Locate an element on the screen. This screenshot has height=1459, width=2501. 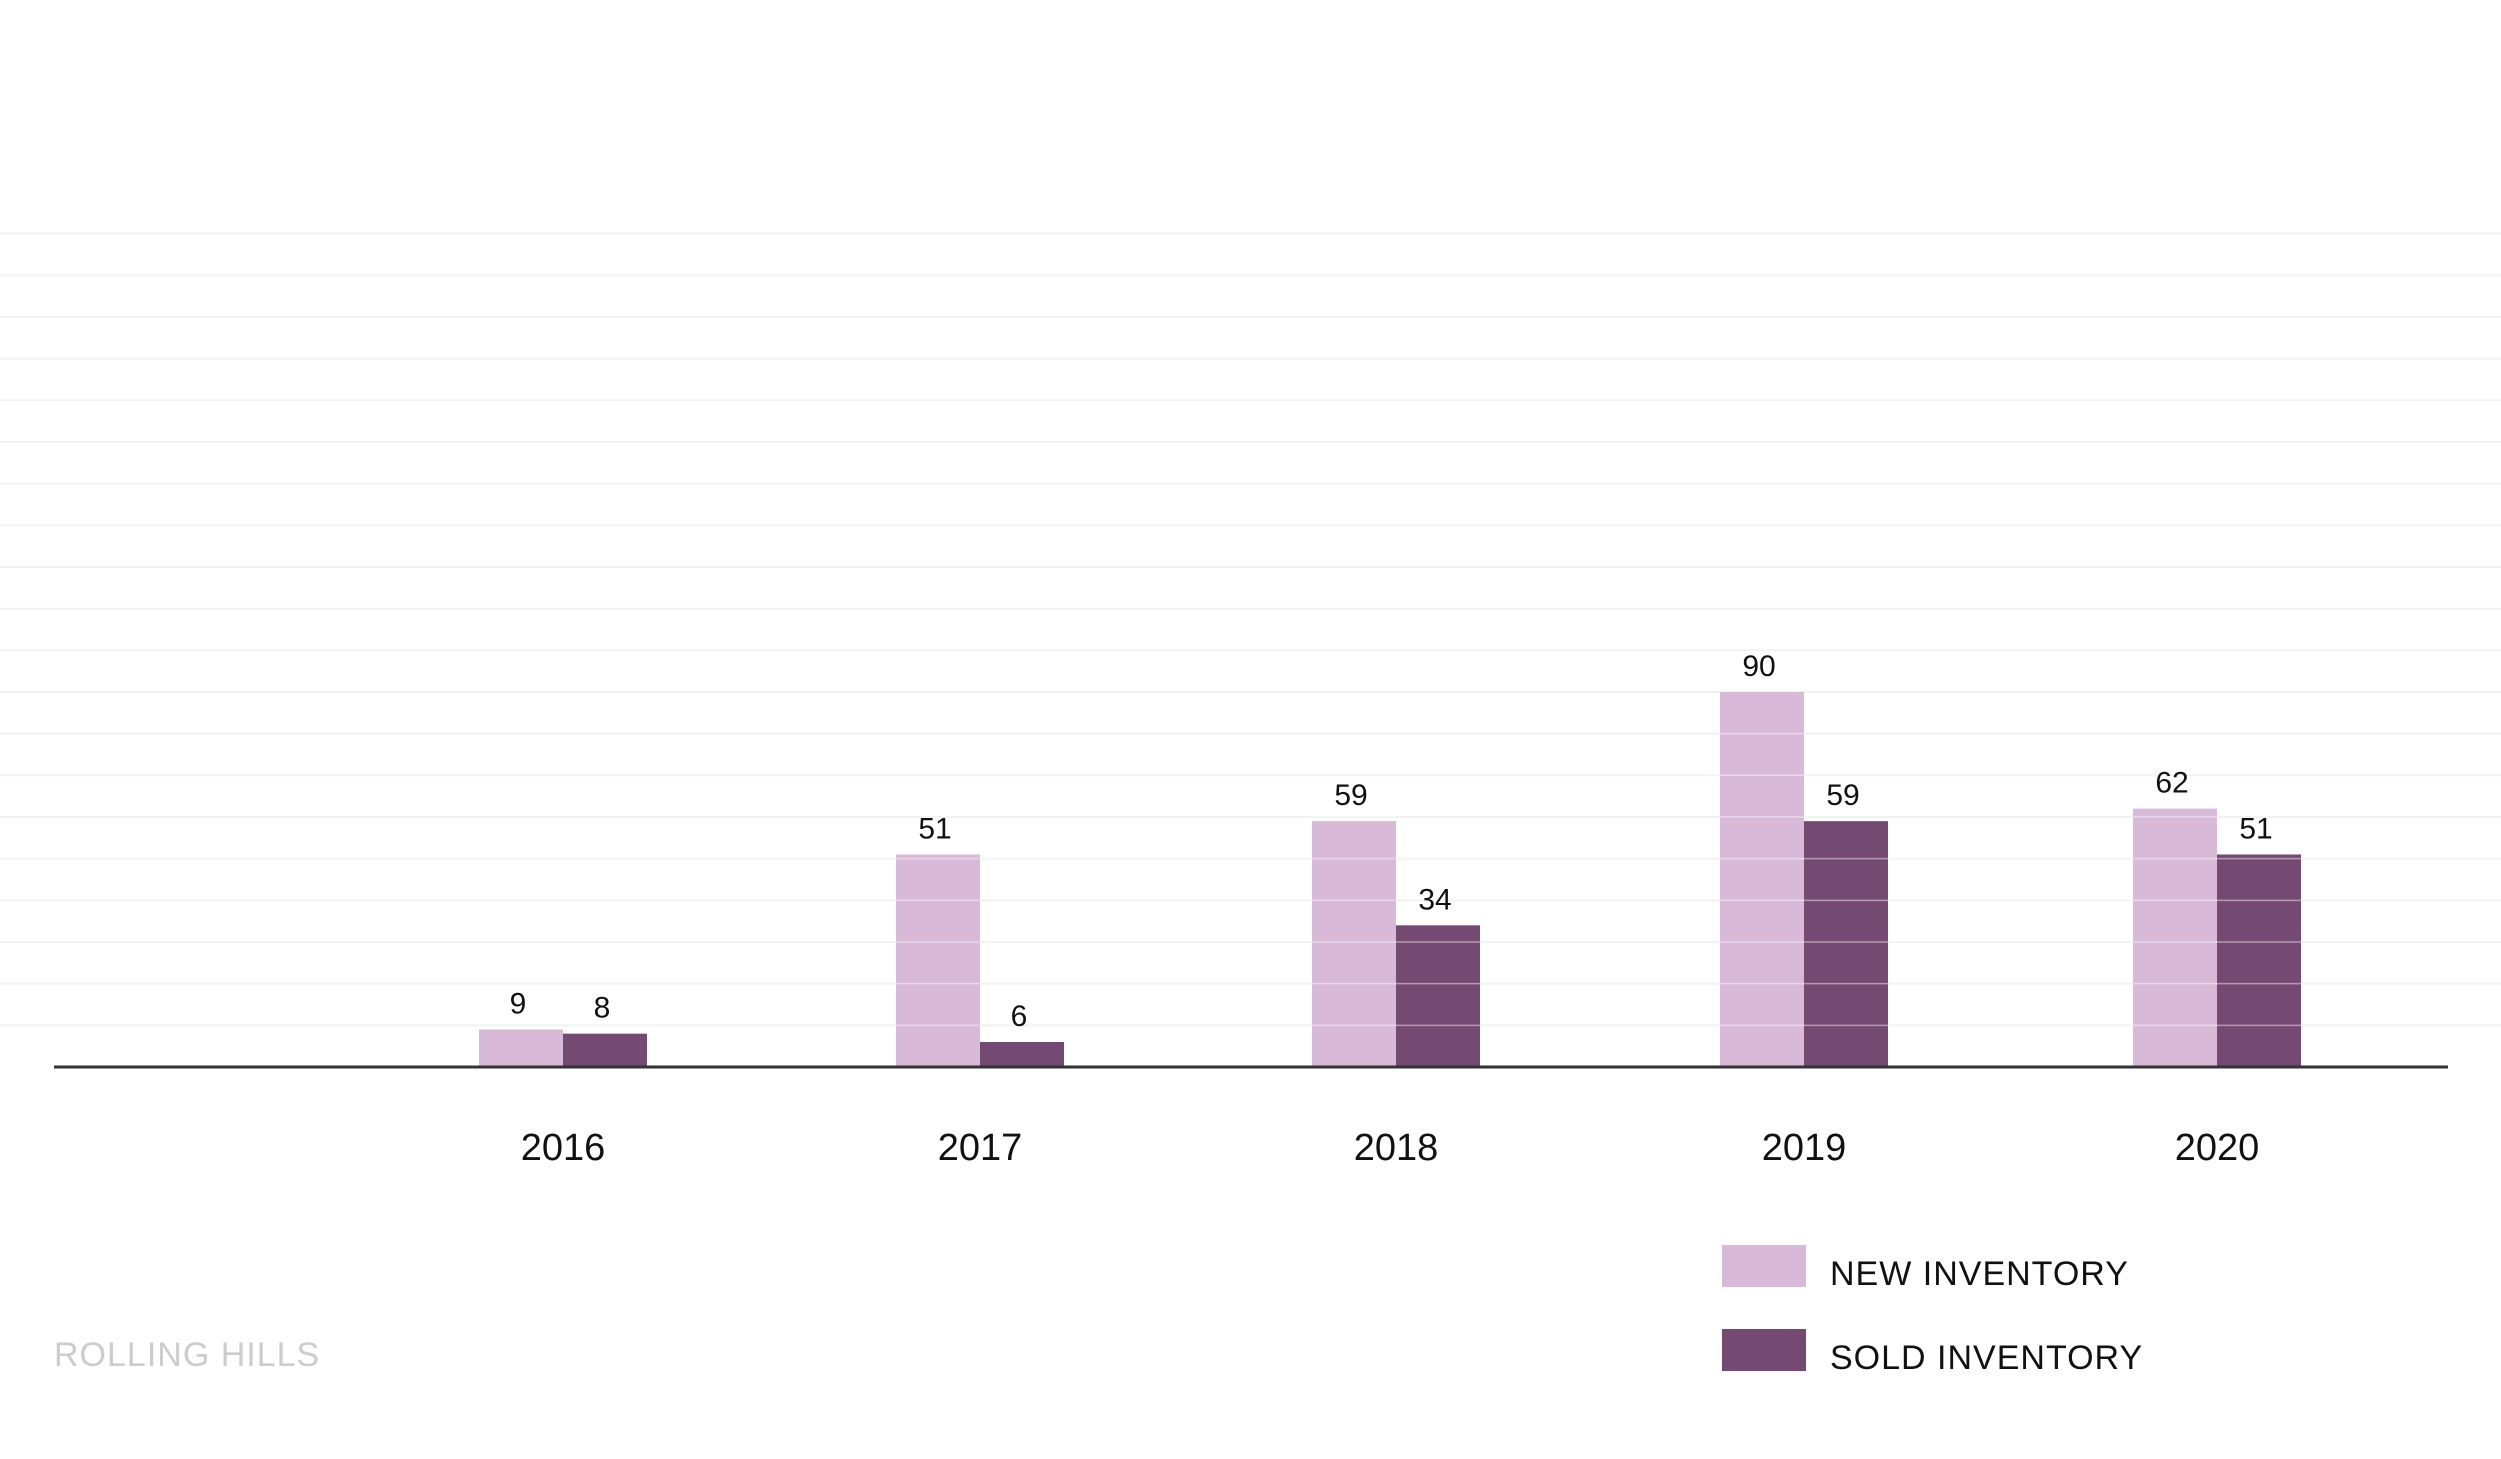
x-tick-label-2017: 2017 is located at coordinates (980, 1148).